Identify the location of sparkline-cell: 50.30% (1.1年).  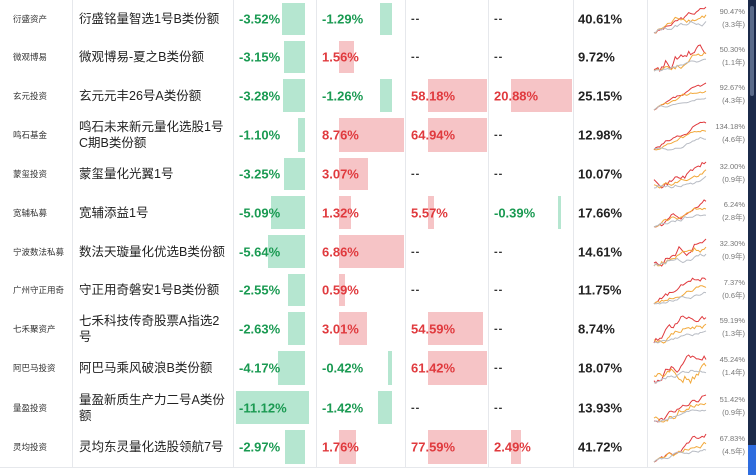
(698, 57).